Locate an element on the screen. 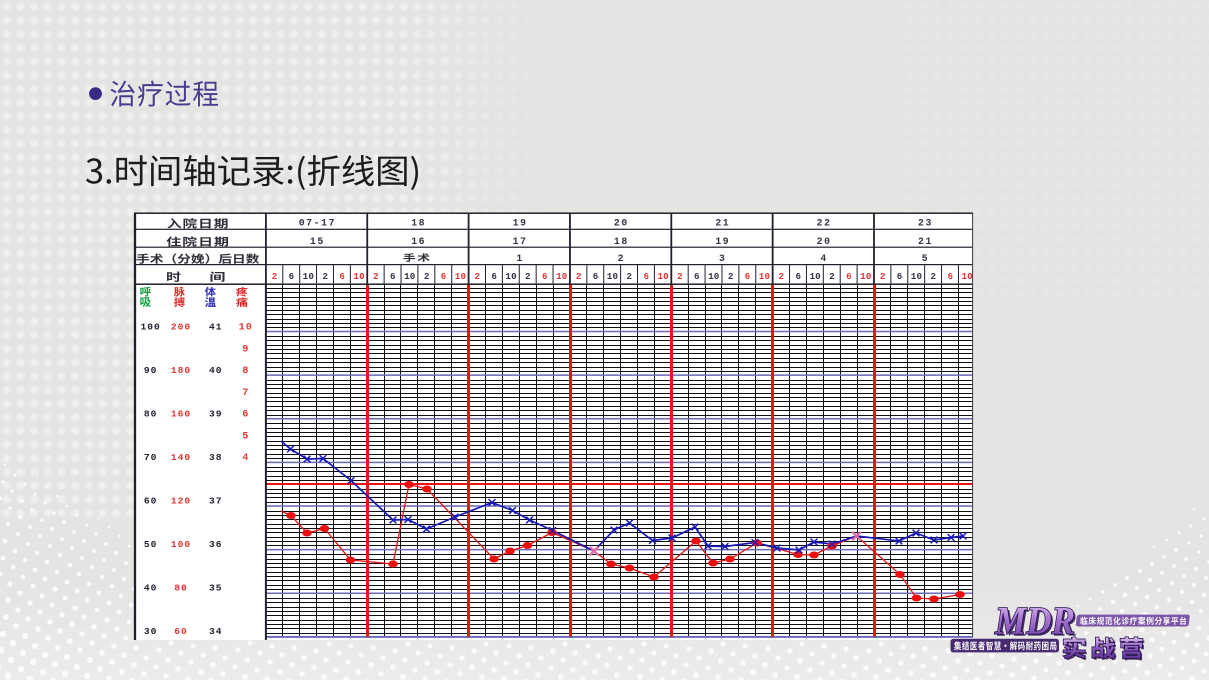 The image size is (1209, 680). svg-text: 8 is located at coordinates (245, 371).